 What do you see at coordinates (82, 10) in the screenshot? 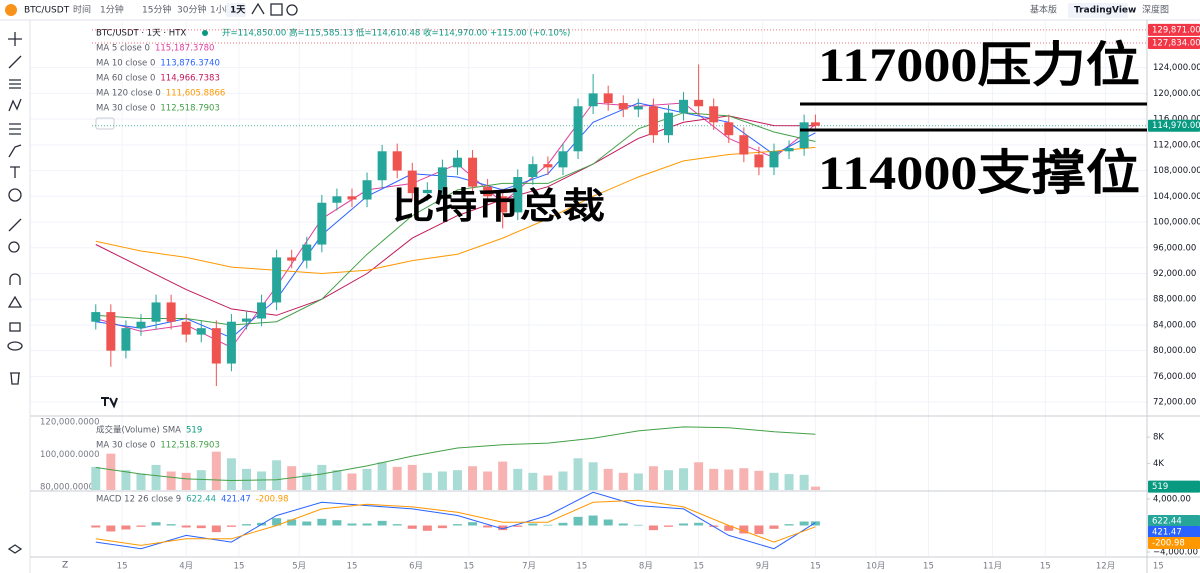
I see `interval: 时间` at bounding box center [82, 10].